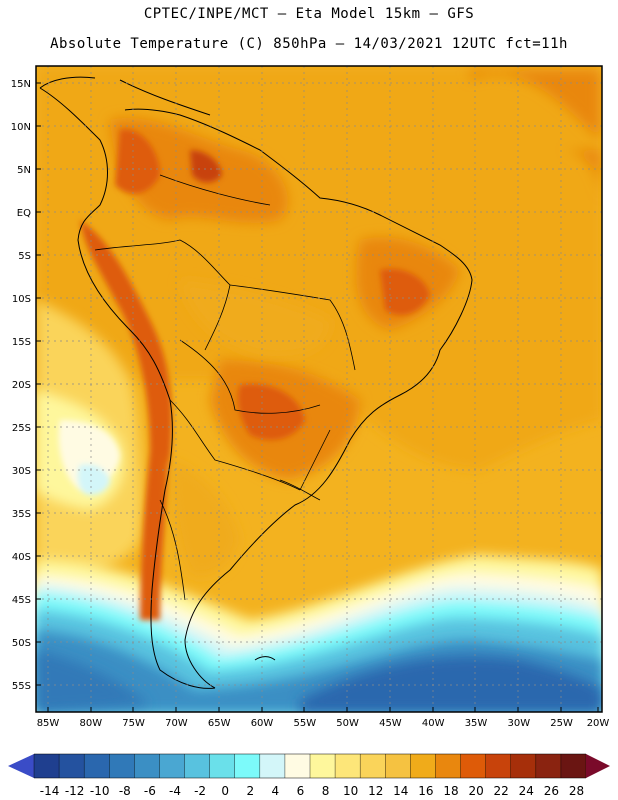 The width and height of the screenshot is (618, 800). Describe the element at coordinates (50, 791) in the screenshot. I see `colorbar-label: -14` at that location.